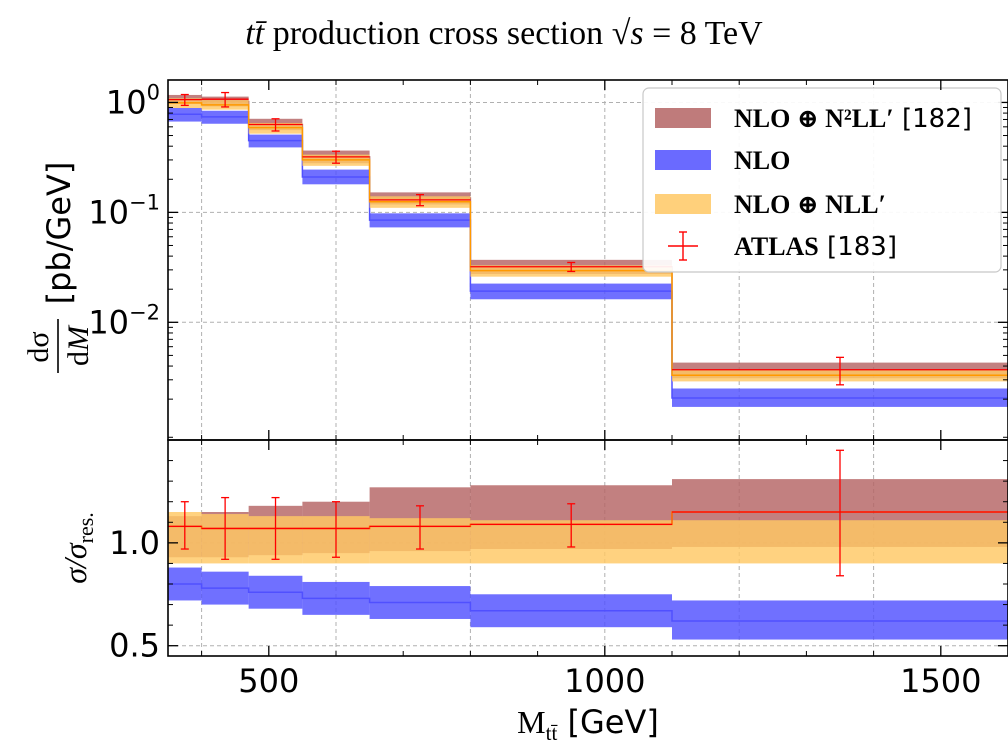  Describe the element at coordinates (134, 646) in the screenshot. I see `y-tick-label: 0.5` at that location.